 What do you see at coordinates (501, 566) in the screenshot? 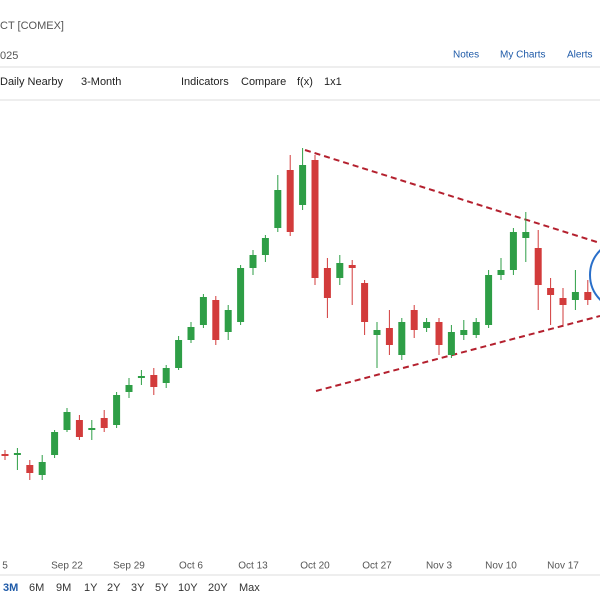
I see `x-tick-label: Nov 10` at bounding box center [501, 566].